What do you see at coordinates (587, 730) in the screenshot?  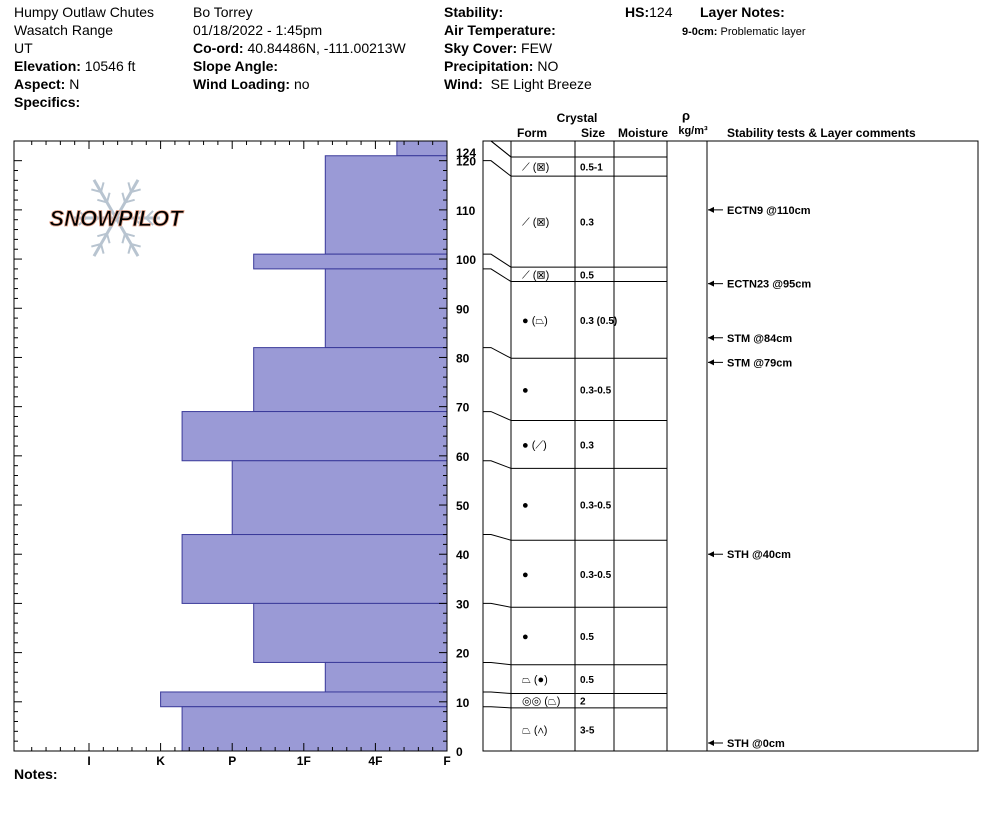 I see `strat-size: 3-5` at bounding box center [587, 730].